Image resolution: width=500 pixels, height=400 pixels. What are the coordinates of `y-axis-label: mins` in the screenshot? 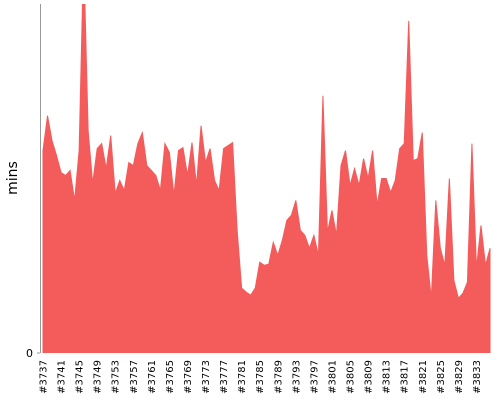 It's located at (13, 178).